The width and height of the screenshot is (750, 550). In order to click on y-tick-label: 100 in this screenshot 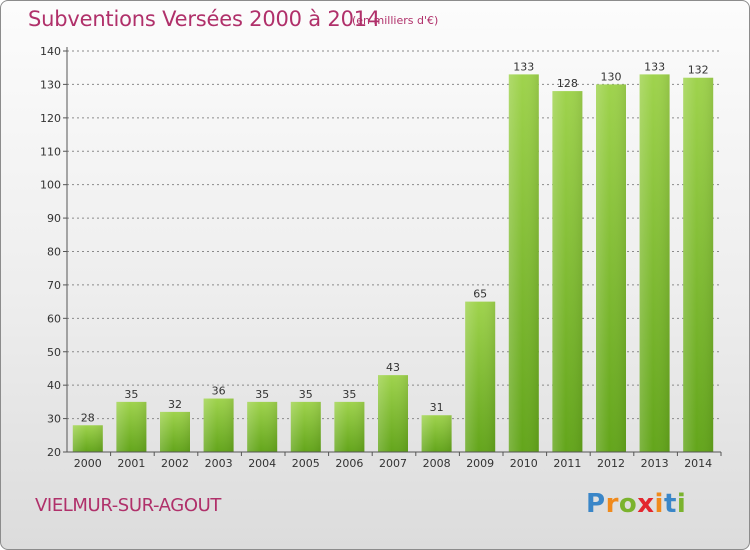, I will do `click(50, 185)`.